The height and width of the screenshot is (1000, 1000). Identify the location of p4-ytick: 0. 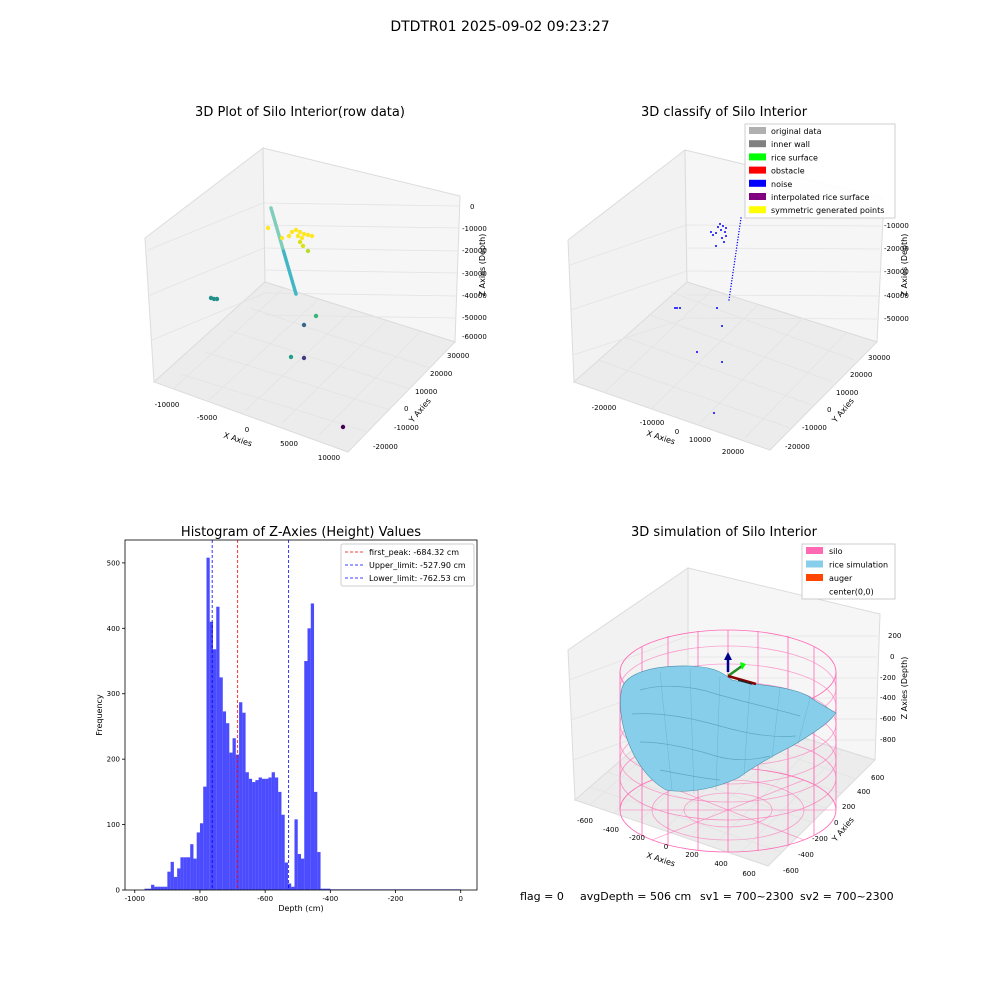
(836, 823).